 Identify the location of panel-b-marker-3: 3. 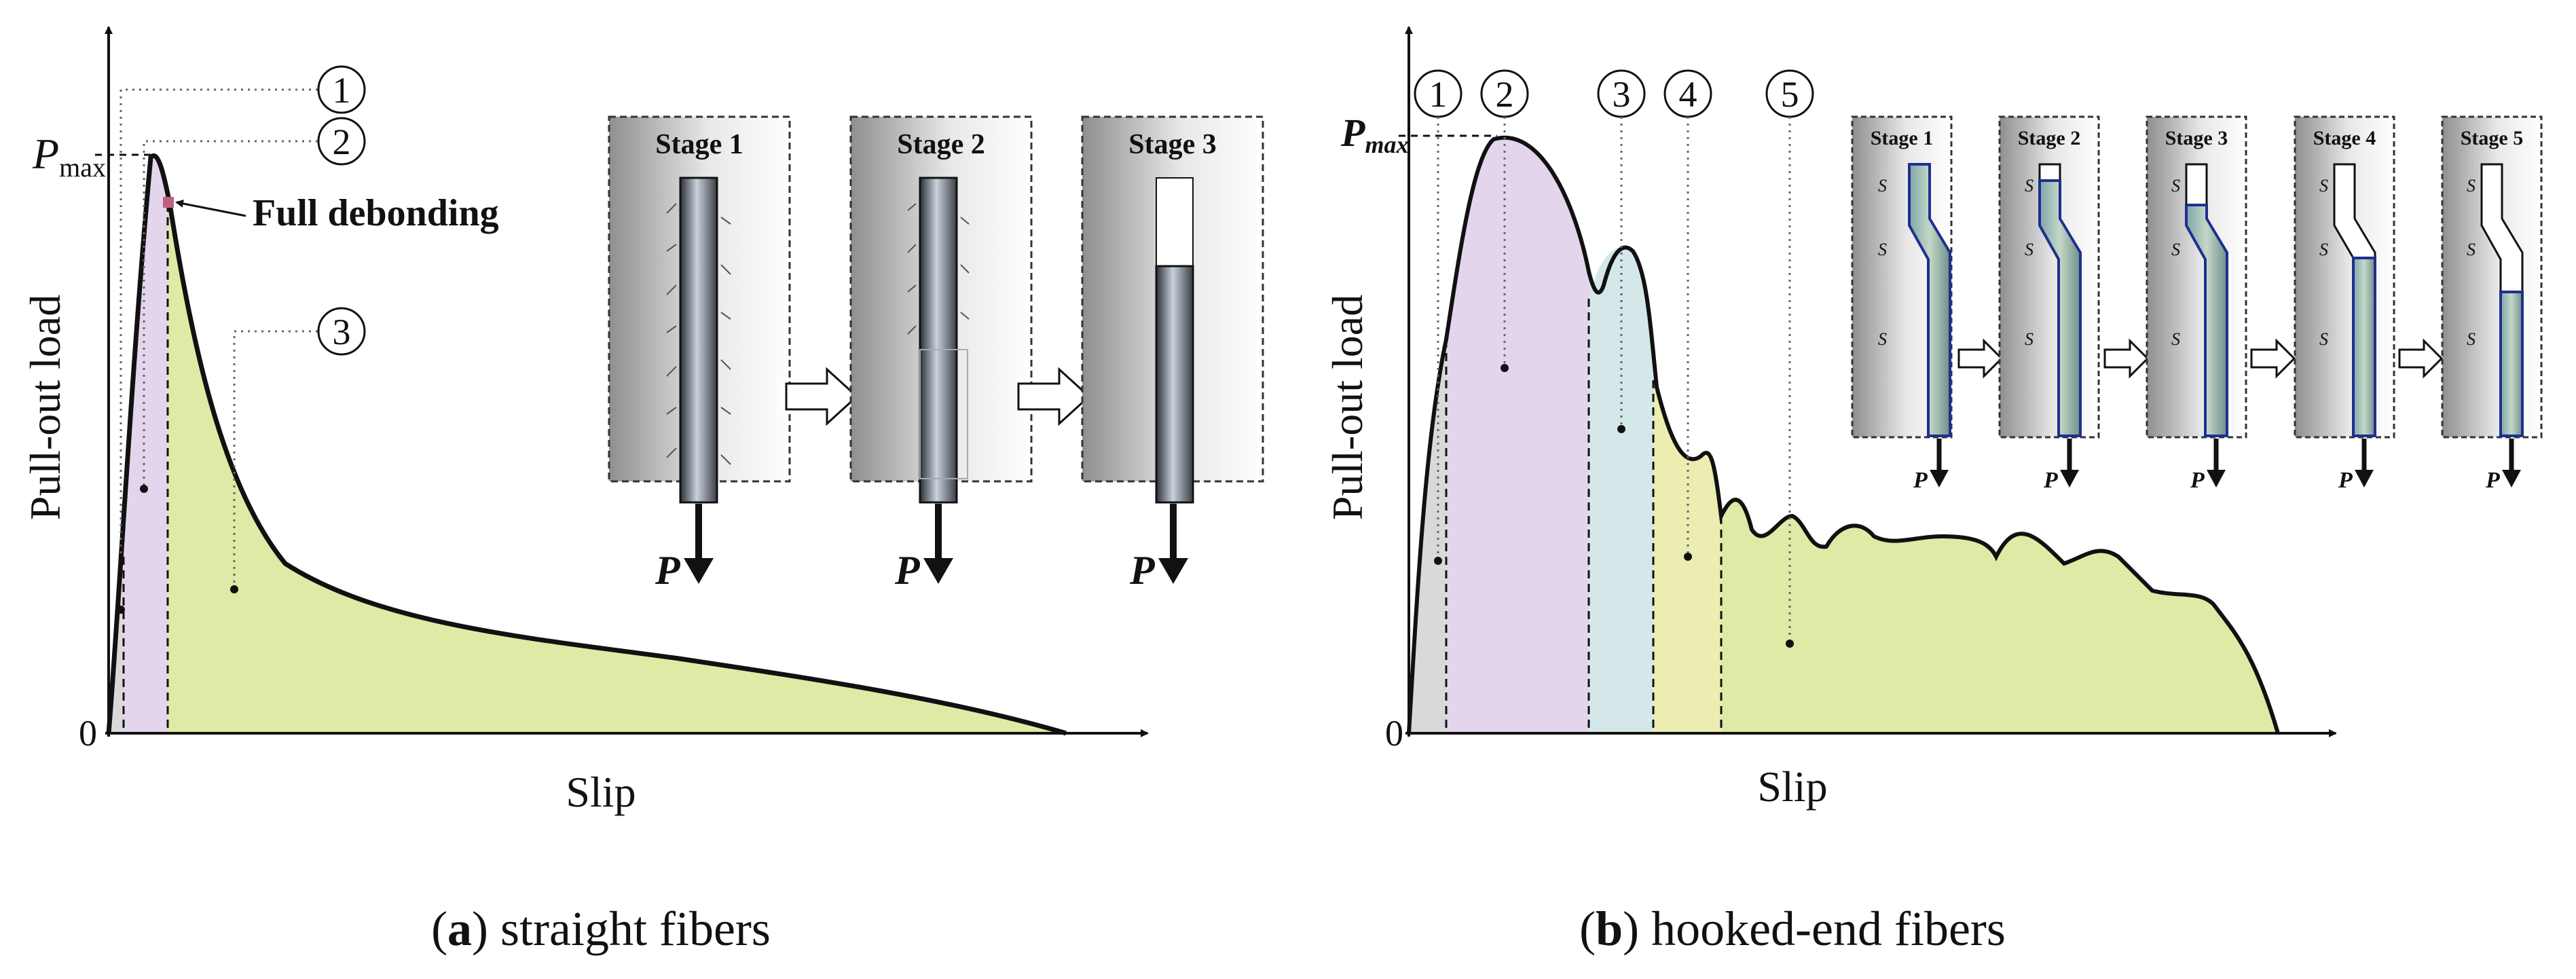
(1621, 251).